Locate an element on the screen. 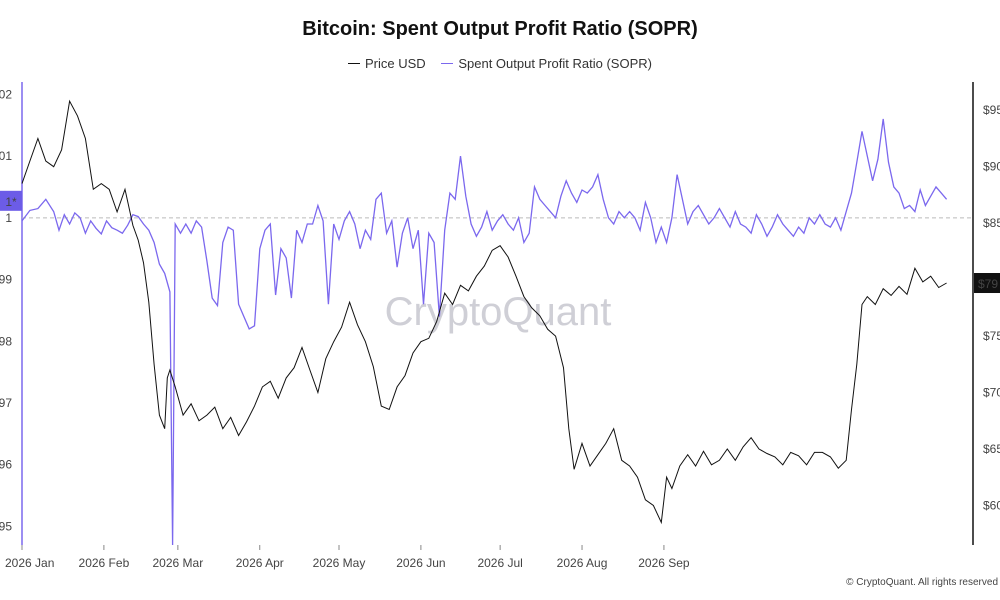  price-current-marker-label: $79 is located at coordinates (988, 284).